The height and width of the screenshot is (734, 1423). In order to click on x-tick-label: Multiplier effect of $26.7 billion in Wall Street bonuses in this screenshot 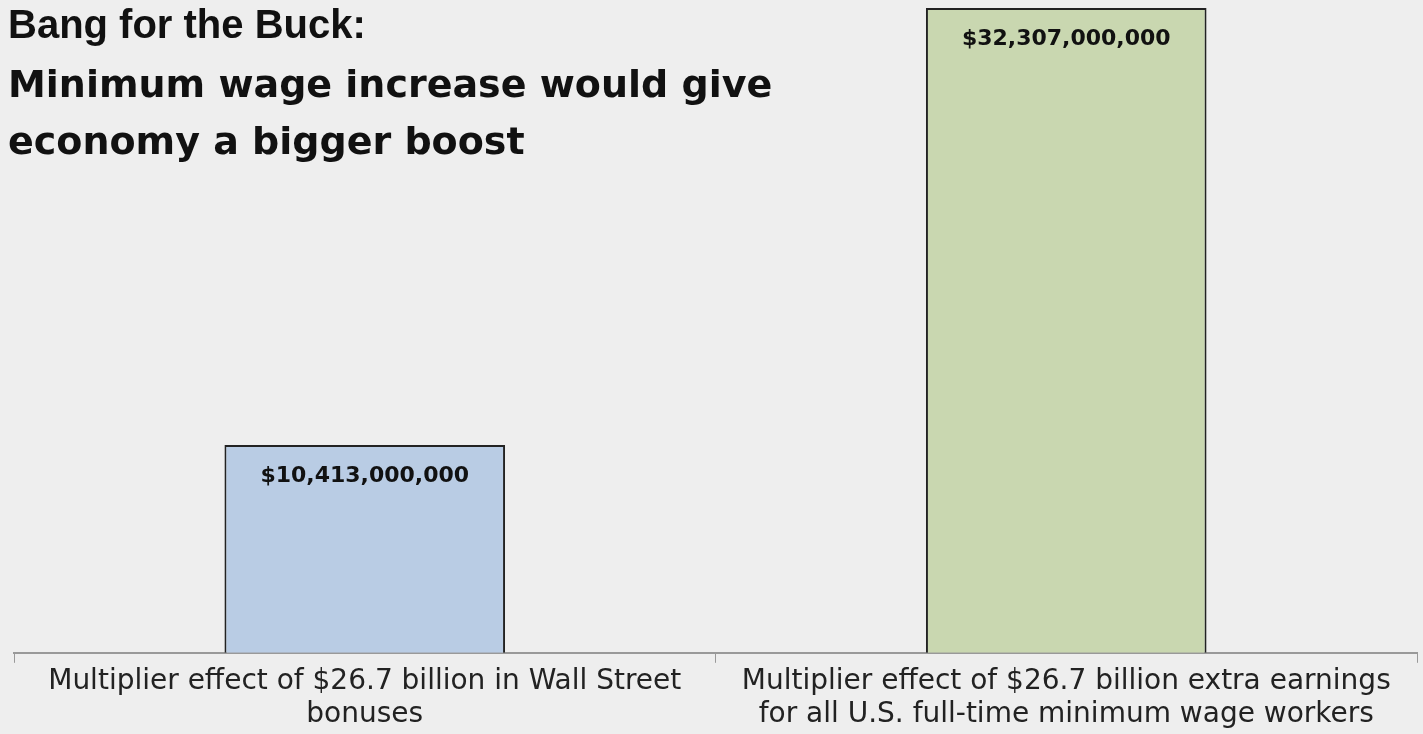, I will do `click(365, 696)`.